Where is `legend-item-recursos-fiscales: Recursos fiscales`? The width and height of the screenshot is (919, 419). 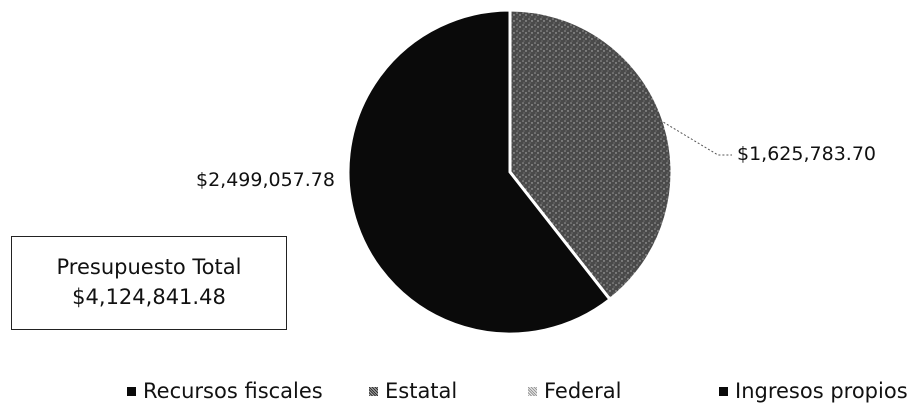 legend-item-recursos-fiscales: Recursos fiscales is located at coordinates (225, 391).